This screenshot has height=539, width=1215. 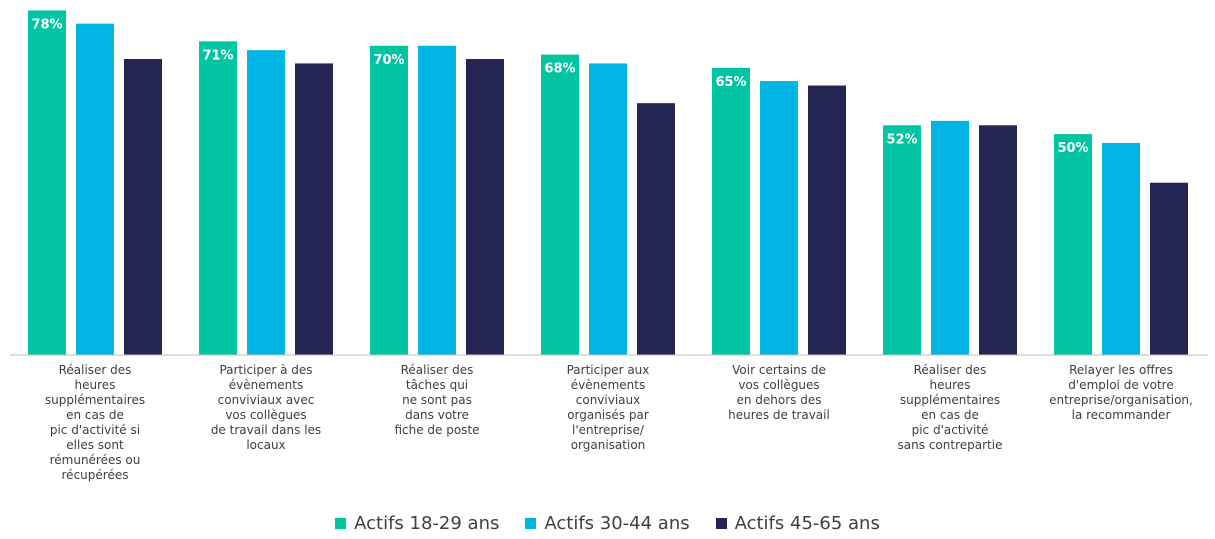 I want to click on bar-s2-c4, so click(x=827, y=220).